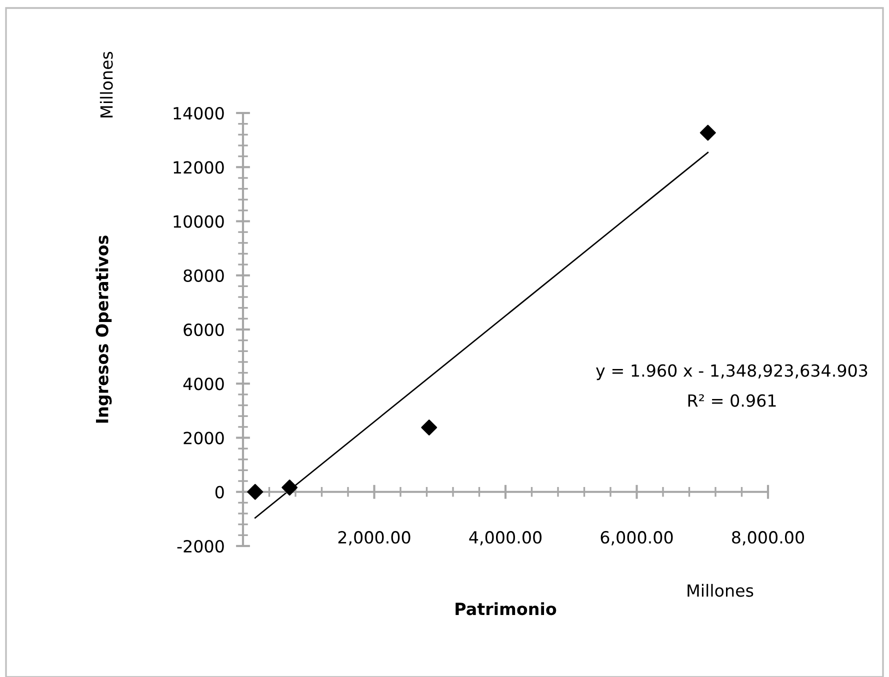 This screenshot has width=889, height=677. What do you see at coordinates (374, 538) in the screenshot?
I see `x-tick-label: 2,000.00` at bounding box center [374, 538].